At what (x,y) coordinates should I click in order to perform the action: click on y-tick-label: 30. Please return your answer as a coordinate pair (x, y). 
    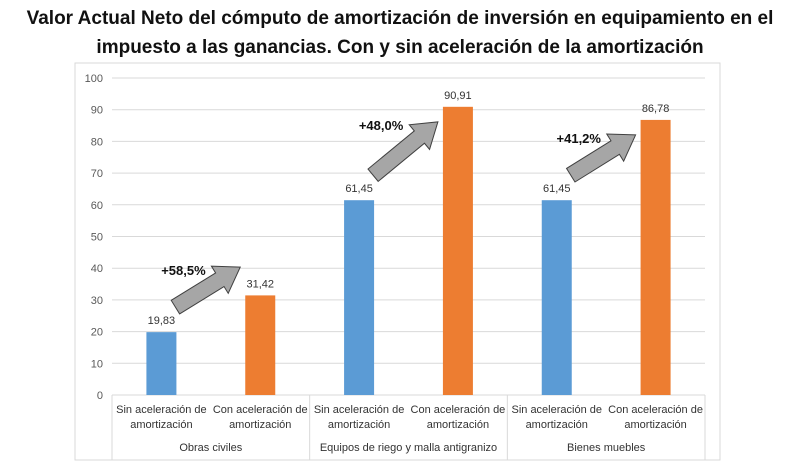
    Looking at the image, I should click on (97, 301).